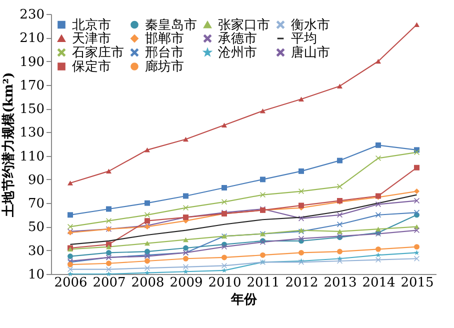 Image resolution: width=454 pixels, height=328 pixels. What do you see at coordinates (32, 156) in the screenshot?
I see `y-tick-label: 110` at bounding box center [32, 156].